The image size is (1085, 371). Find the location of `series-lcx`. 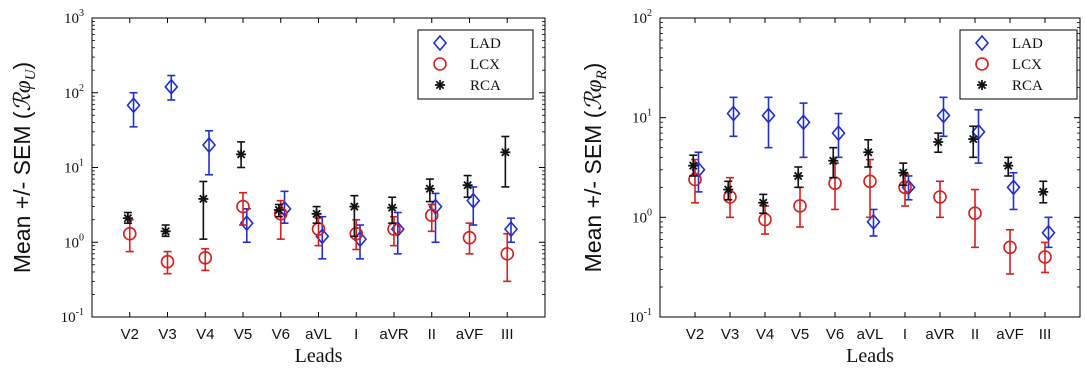

series-lcx is located at coordinates (870, 216).